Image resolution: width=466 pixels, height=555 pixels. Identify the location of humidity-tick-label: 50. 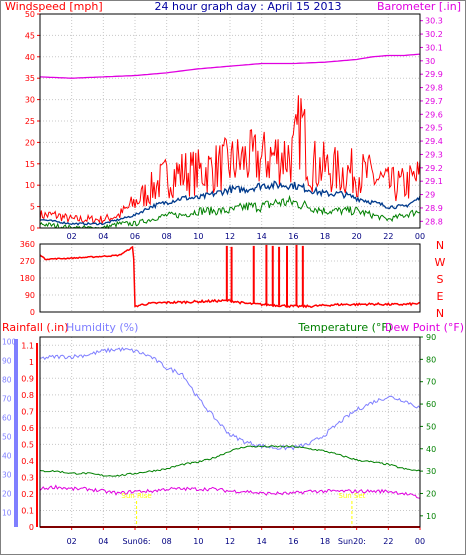
(7, 436).